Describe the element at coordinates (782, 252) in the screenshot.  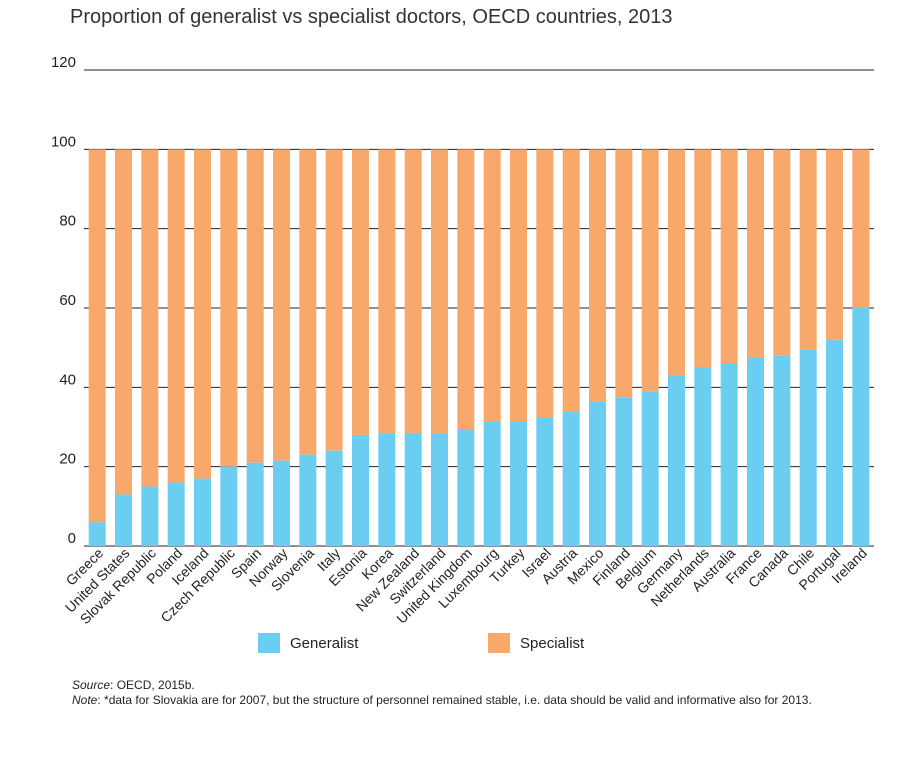
I see `bar-specialist-canada` at that location.